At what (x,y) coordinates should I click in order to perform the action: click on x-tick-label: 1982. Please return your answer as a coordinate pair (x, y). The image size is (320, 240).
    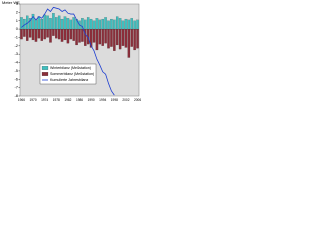
    Looking at the image, I should click on (67, 100).